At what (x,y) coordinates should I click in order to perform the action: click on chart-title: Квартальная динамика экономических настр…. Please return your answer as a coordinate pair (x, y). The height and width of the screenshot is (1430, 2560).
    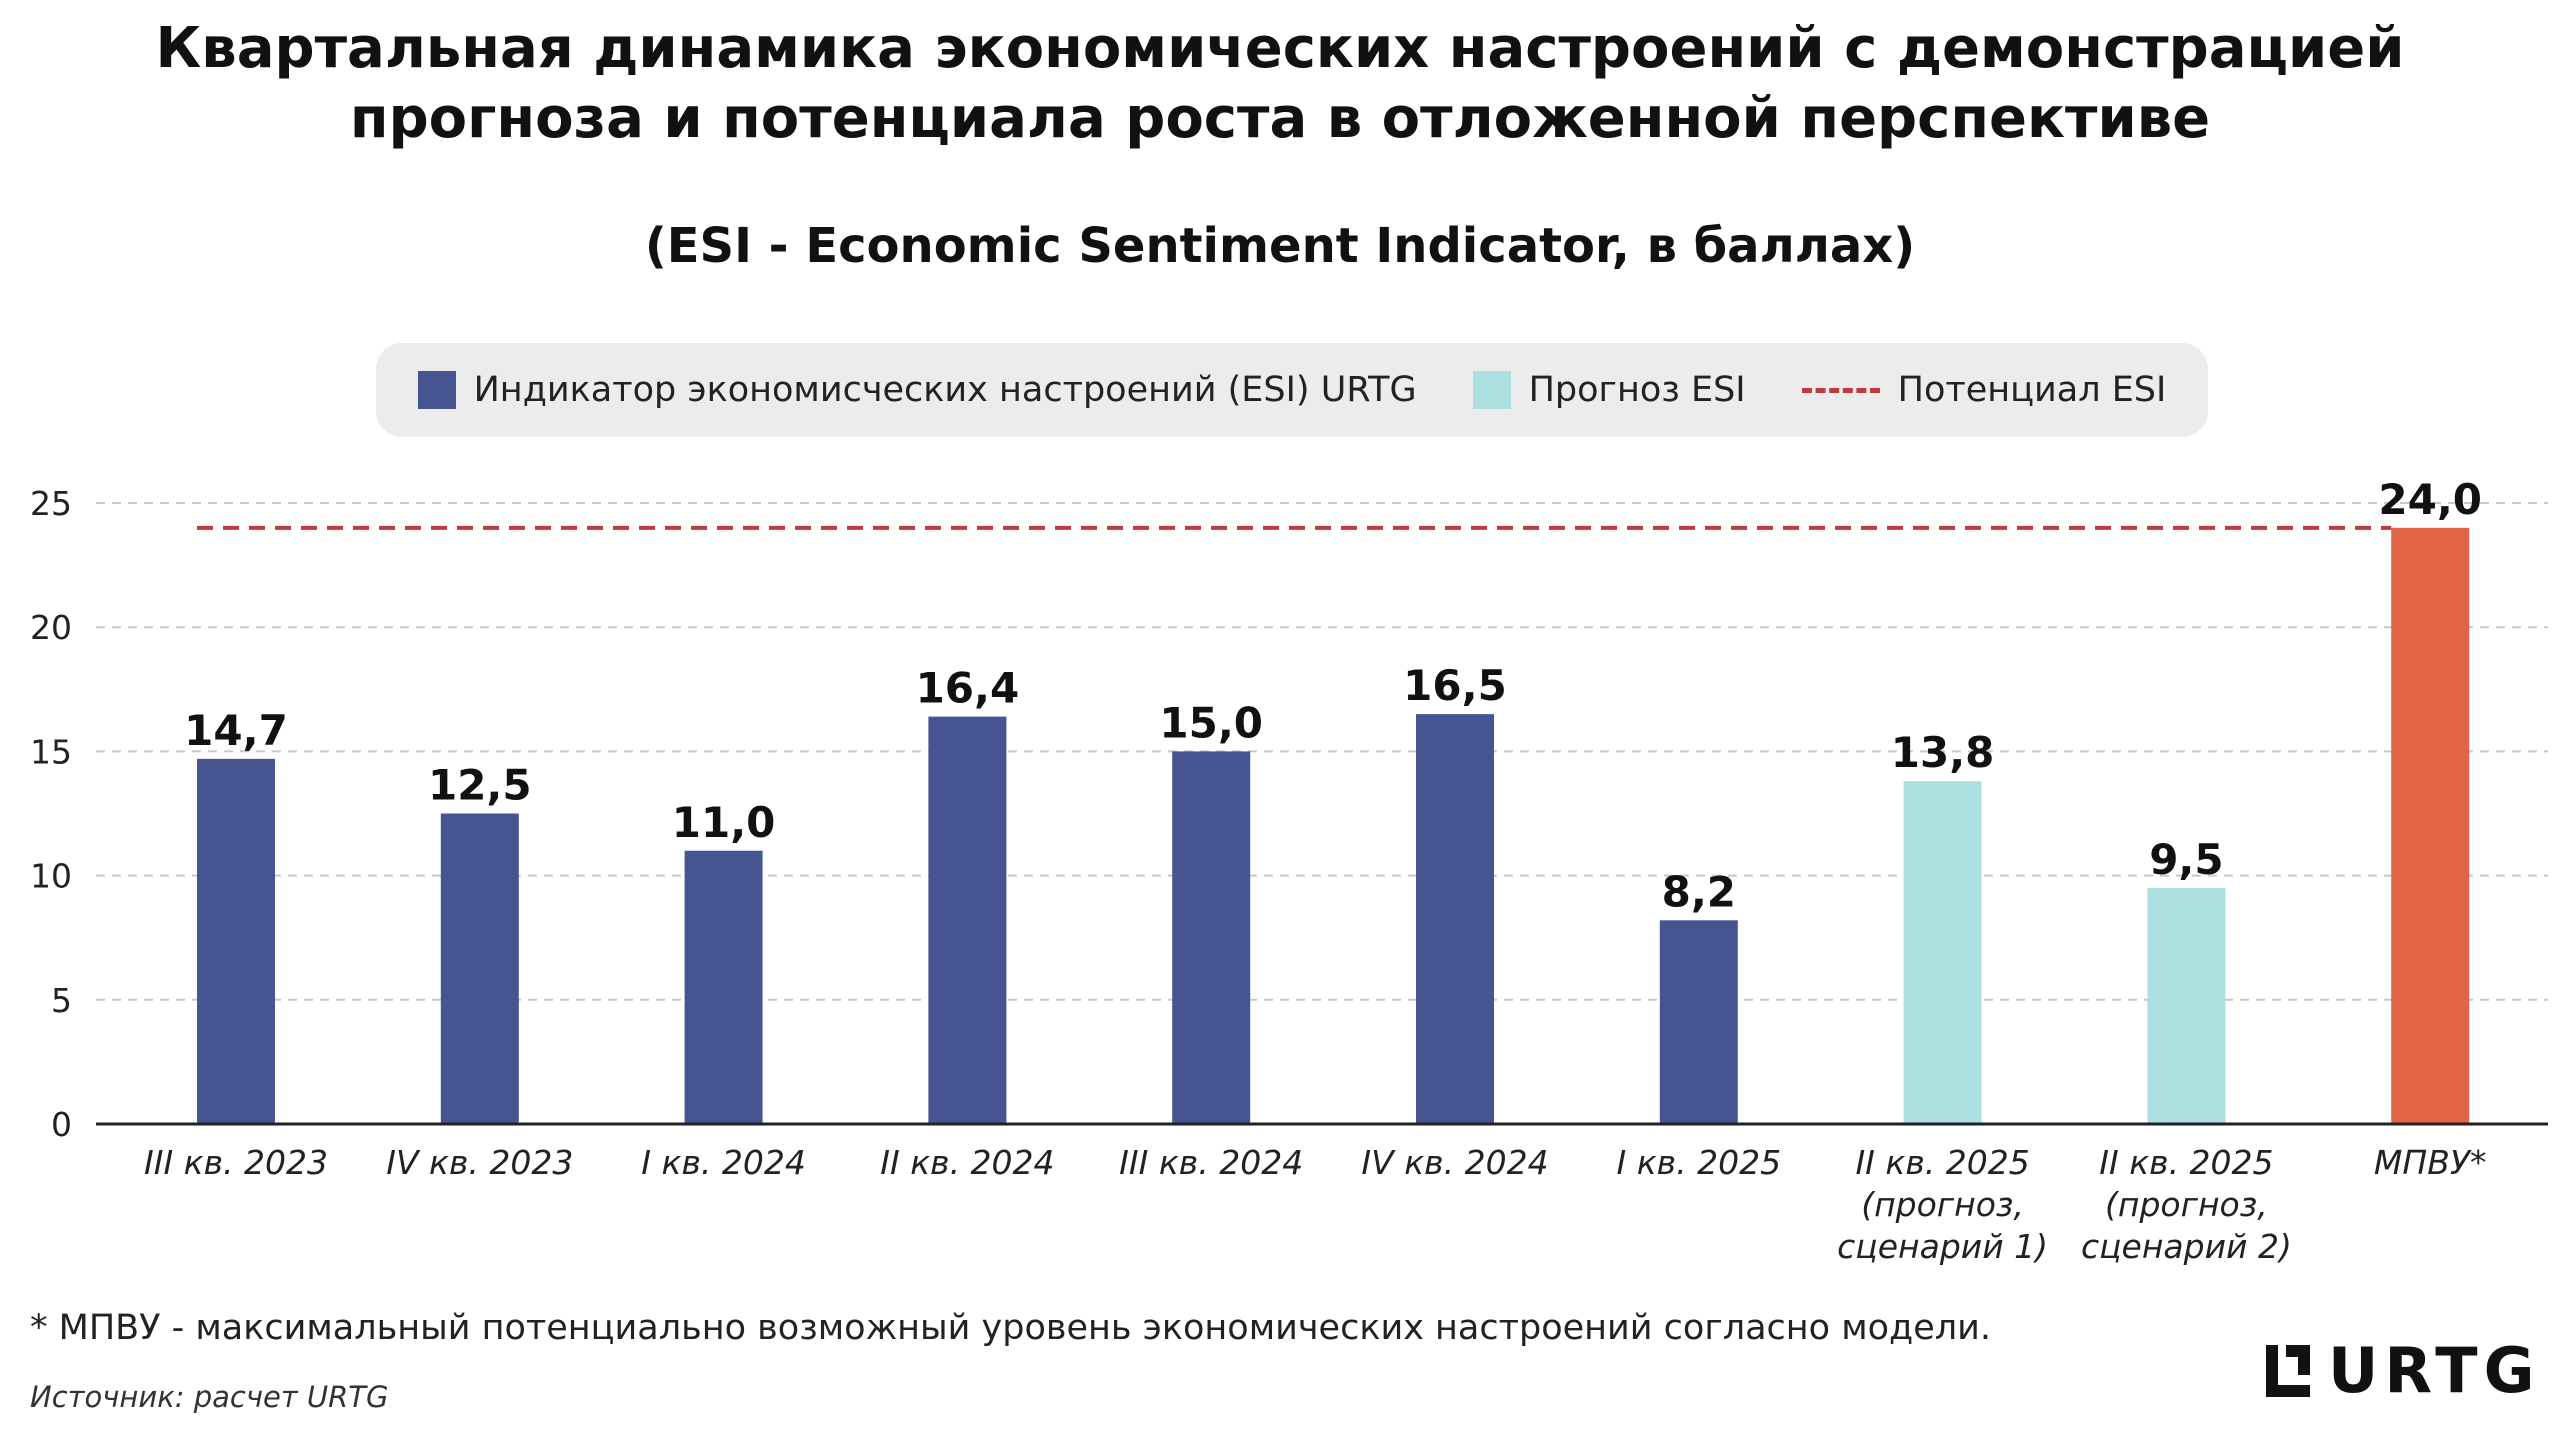
    Looking at the image, I should click on (1280, 84).